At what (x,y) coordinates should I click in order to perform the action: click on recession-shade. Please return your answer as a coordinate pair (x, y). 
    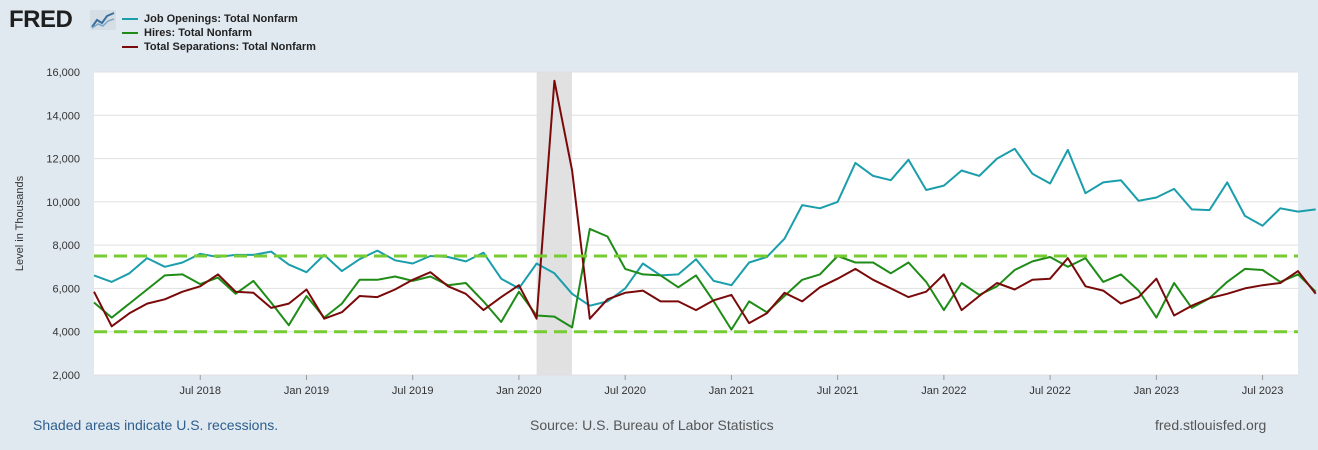
    Looking at the image, I should click on (554, 223).